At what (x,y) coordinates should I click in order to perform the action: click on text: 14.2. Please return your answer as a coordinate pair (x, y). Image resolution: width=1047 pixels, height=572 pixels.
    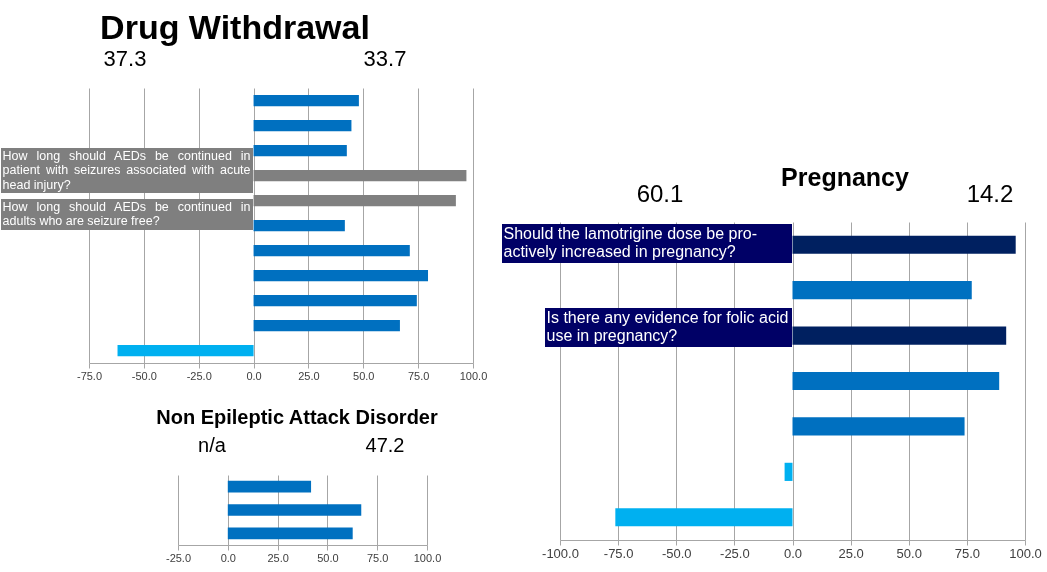
    Looking at the image, I should click on (990, 194).